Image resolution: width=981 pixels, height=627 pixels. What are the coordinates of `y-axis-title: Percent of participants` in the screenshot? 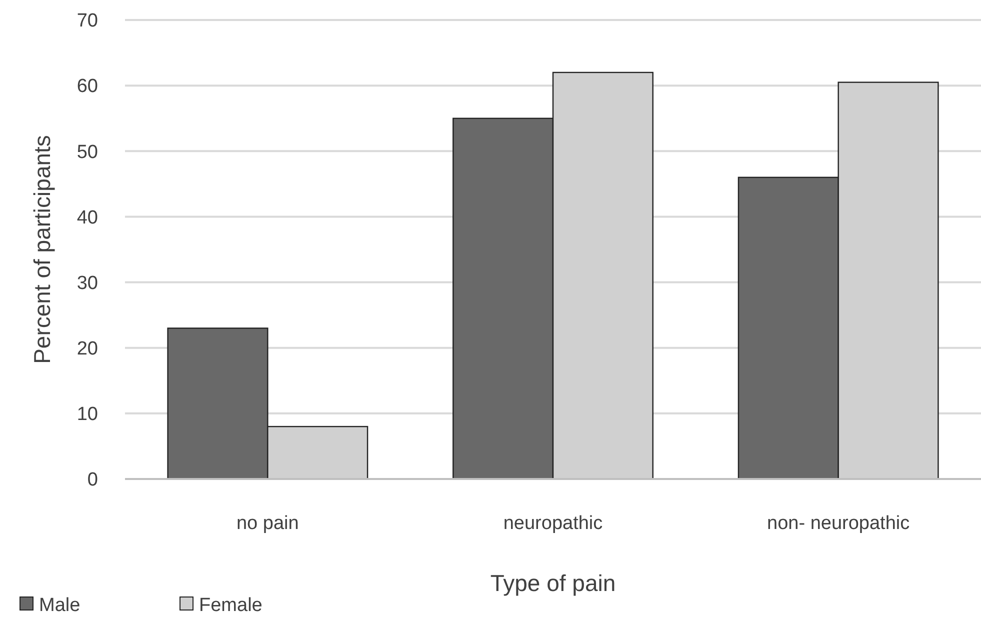 It's located at (42, 249).